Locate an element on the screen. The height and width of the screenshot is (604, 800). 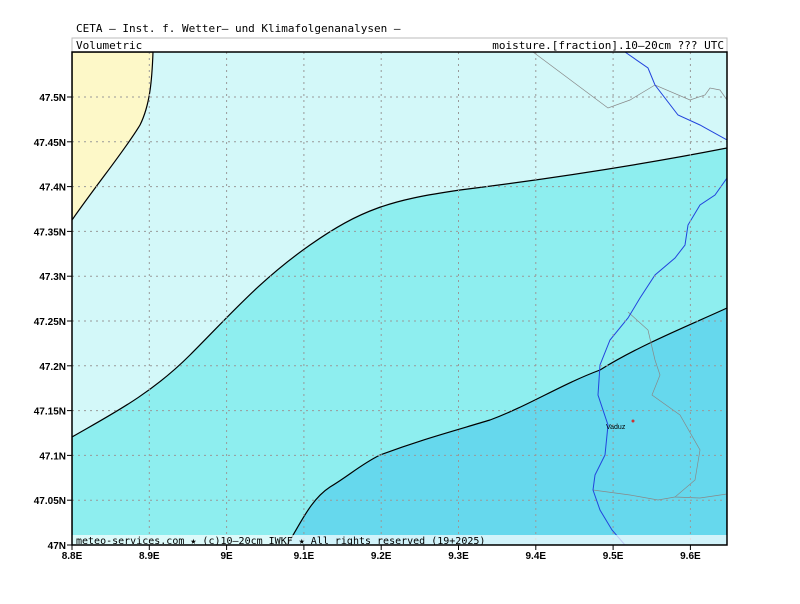
x-tick-label: 9E is located at coordinates (226, 556).